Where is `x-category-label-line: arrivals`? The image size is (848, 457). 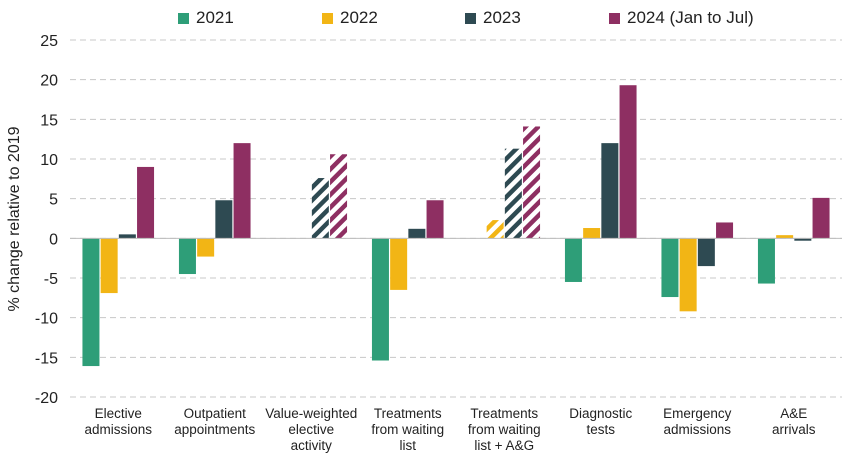 x-category-label-line: arrivals is located at coordinates (794, 429).